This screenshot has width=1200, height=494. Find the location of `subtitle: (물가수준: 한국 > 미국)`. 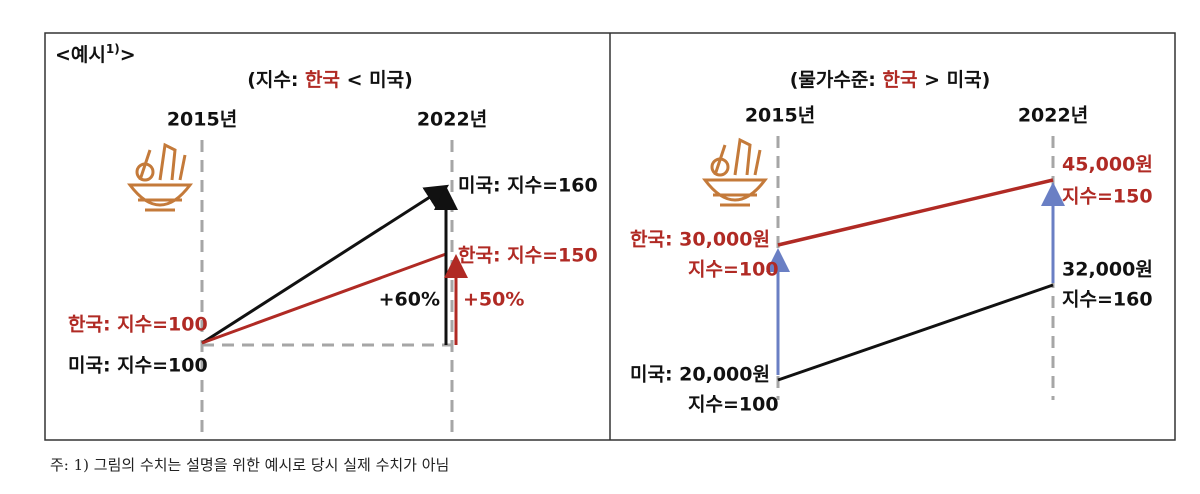

subtitle: (물가수준: 한국 > 미국) is located at coordinates (890, 80).